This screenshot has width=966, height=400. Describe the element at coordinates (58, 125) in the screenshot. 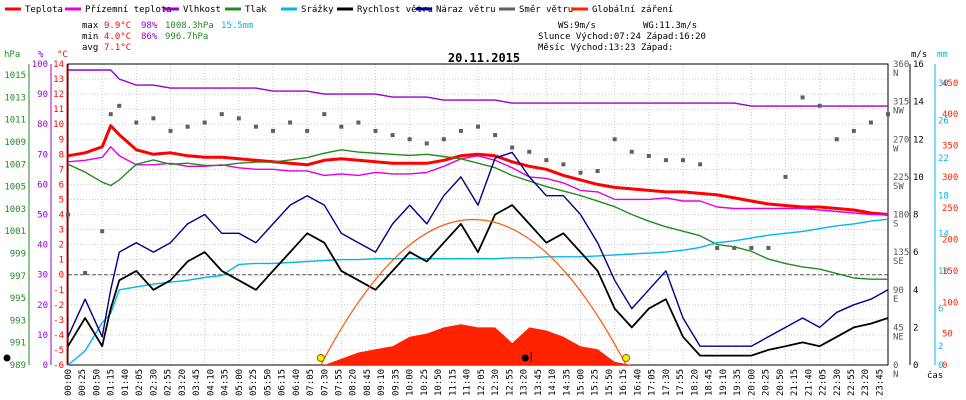

I see `degc-tick-16: 10` at that location.